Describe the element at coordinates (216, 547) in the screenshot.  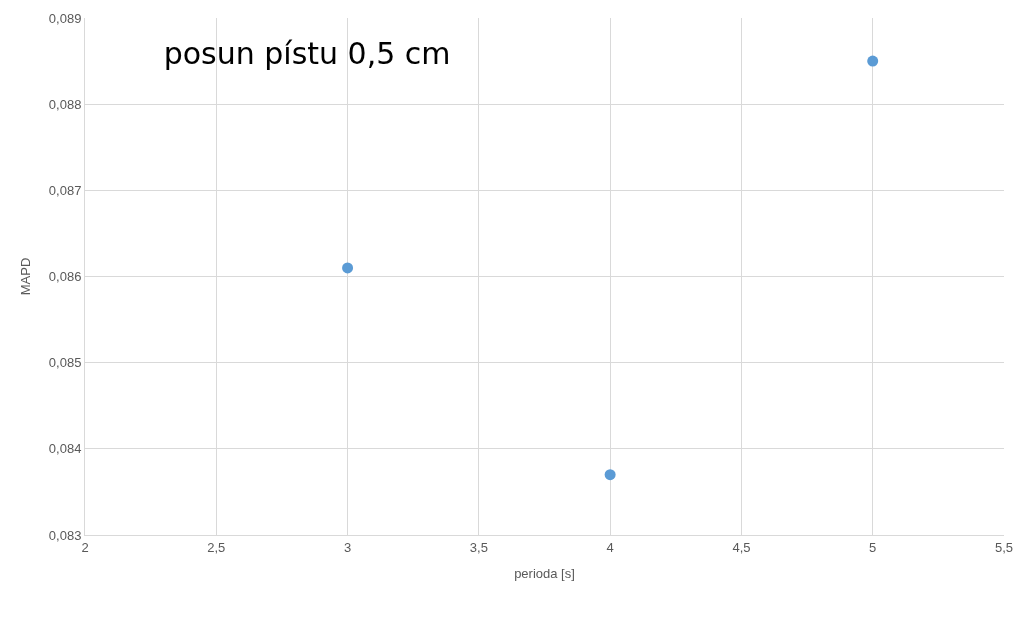
I see `x-tick-label: 2,5` at that location.